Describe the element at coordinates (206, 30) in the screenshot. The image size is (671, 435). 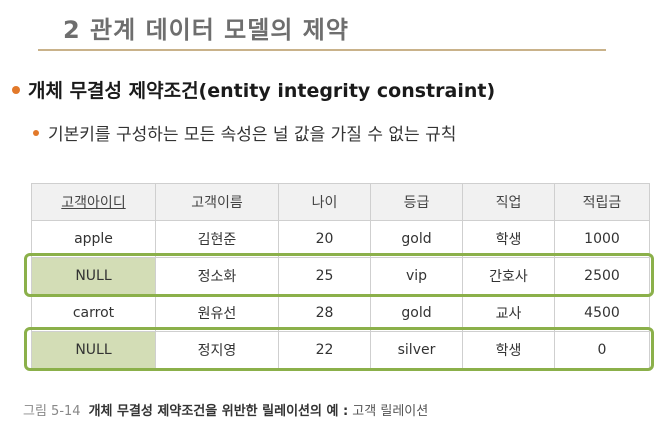
I see `slide-title: 2 관계 데이터 모델의 제약` at that location.